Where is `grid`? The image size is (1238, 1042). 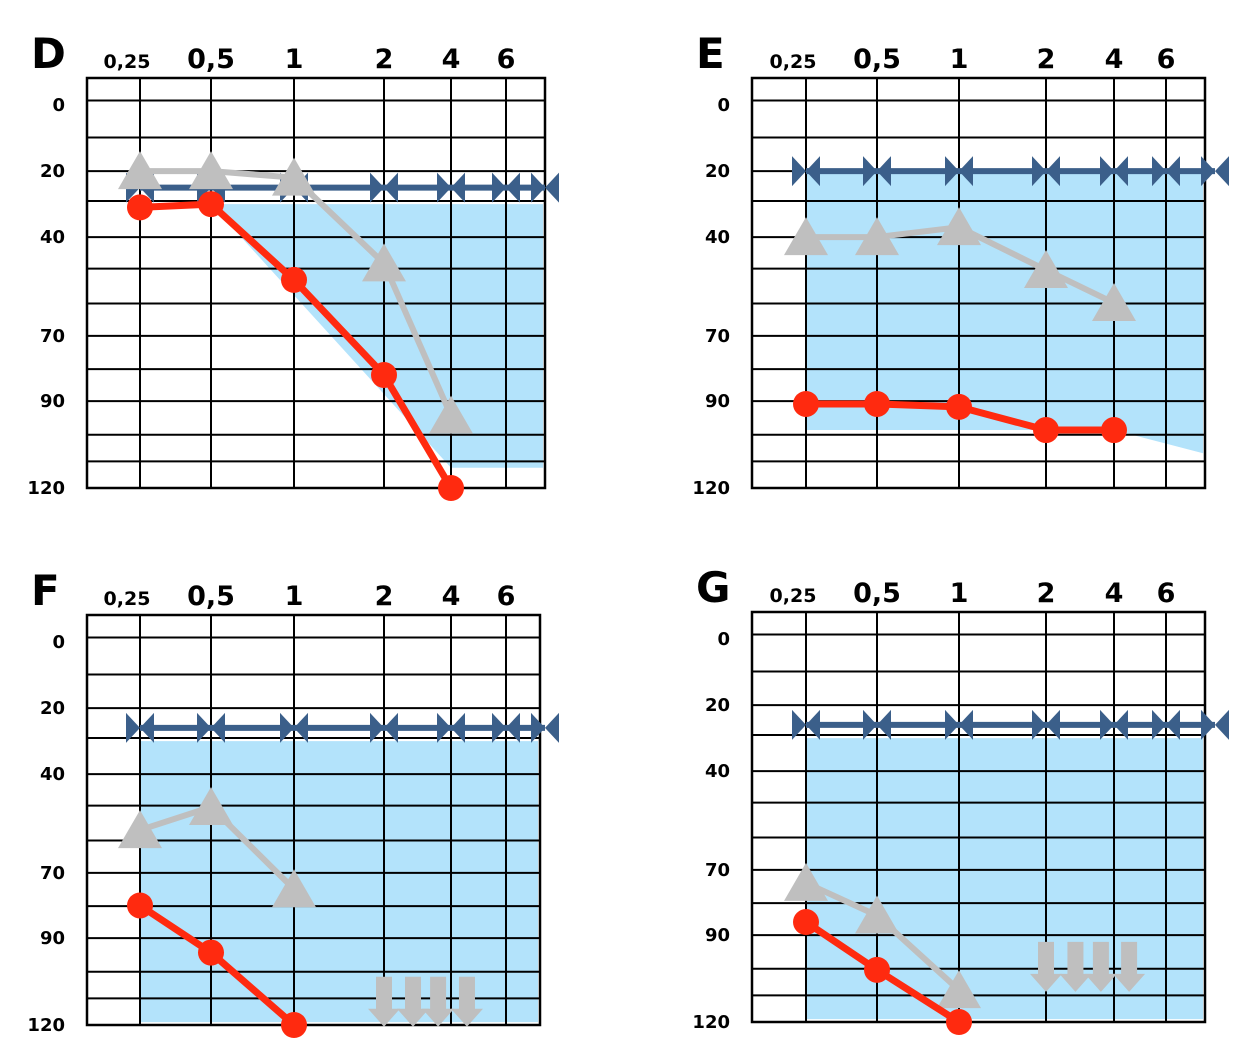
grid is located at coordinates (316, 283).